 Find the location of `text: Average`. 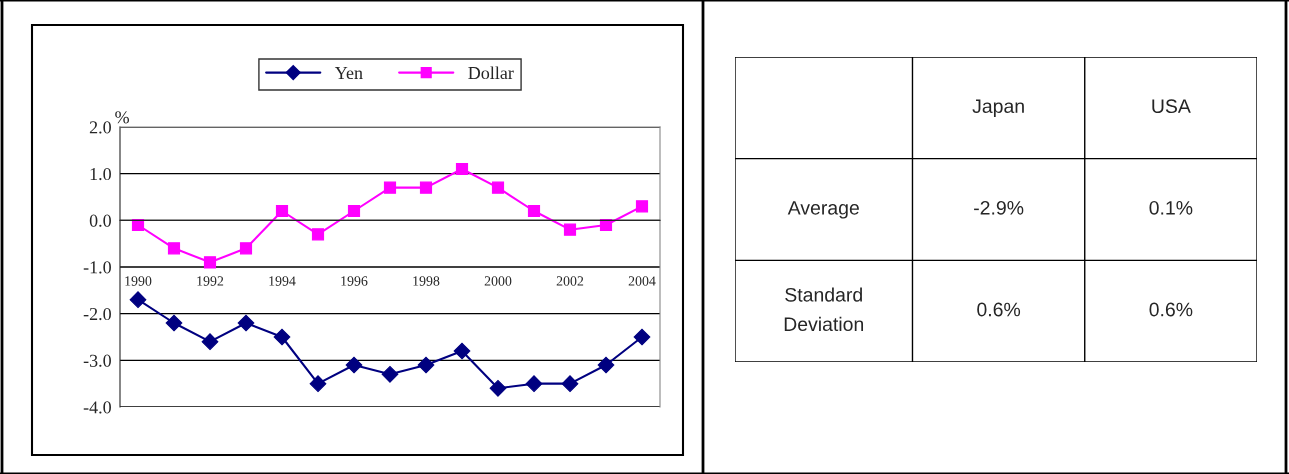

text: Average is located at coordinates (823, 210).